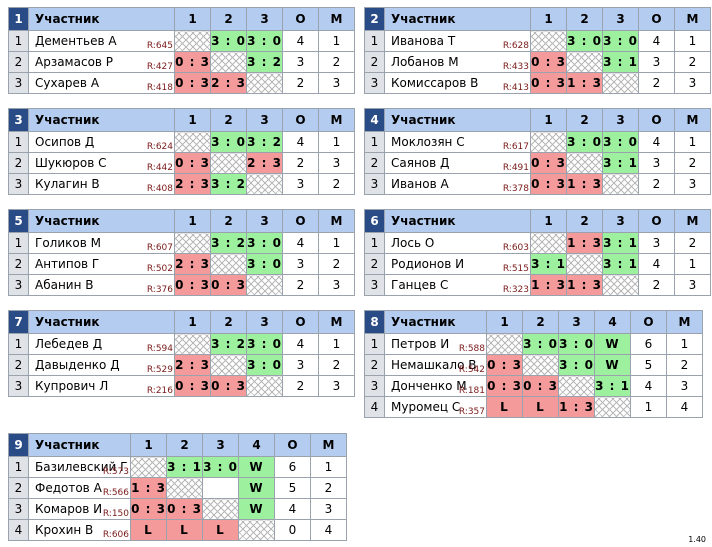 The width and height of the screenshot is (712, 547). I want to click on row-number: 3, so click(18, 509).